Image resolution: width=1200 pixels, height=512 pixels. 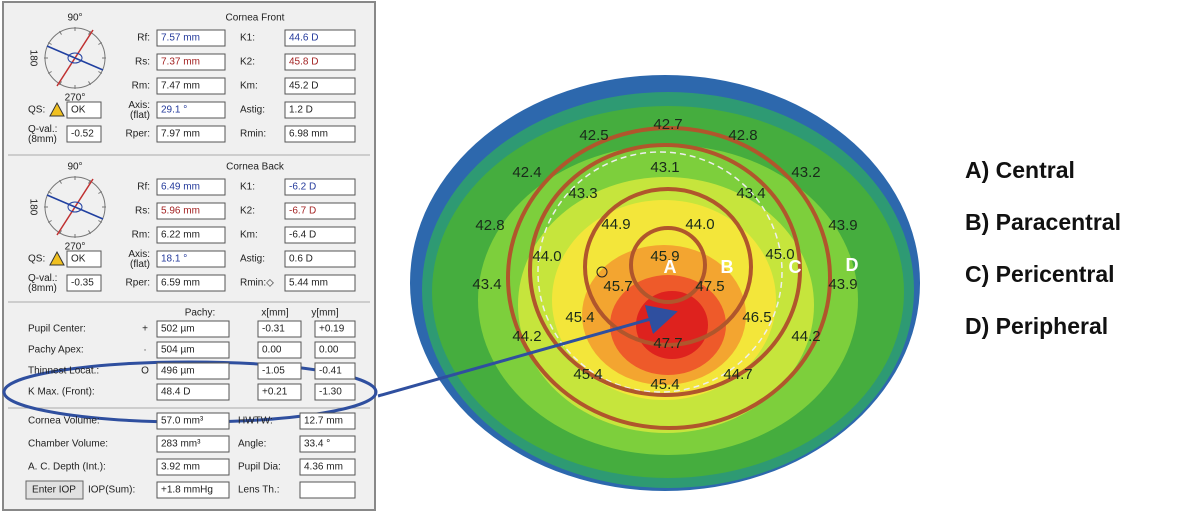 I want to click on y-value: +0.19, so click(x=332, y=329).